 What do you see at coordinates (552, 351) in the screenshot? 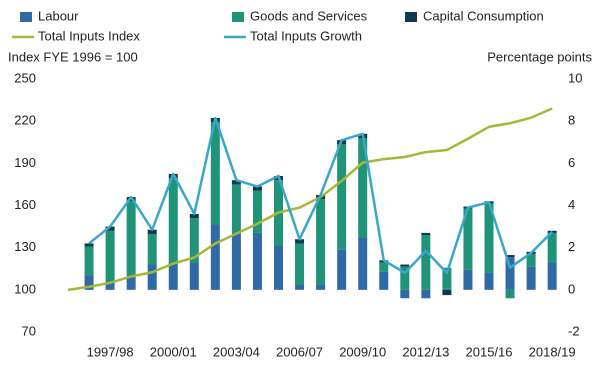
I see `x-tick-label: 2018/19` at bounding box center [552, 351].